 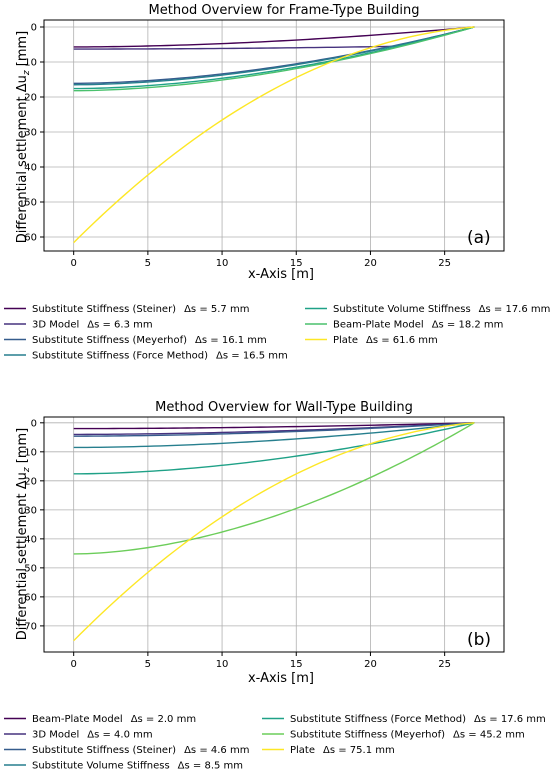 I want to click on legend-item: 3D Model Δs = 4.0 mm, so click(x=78, y=735).